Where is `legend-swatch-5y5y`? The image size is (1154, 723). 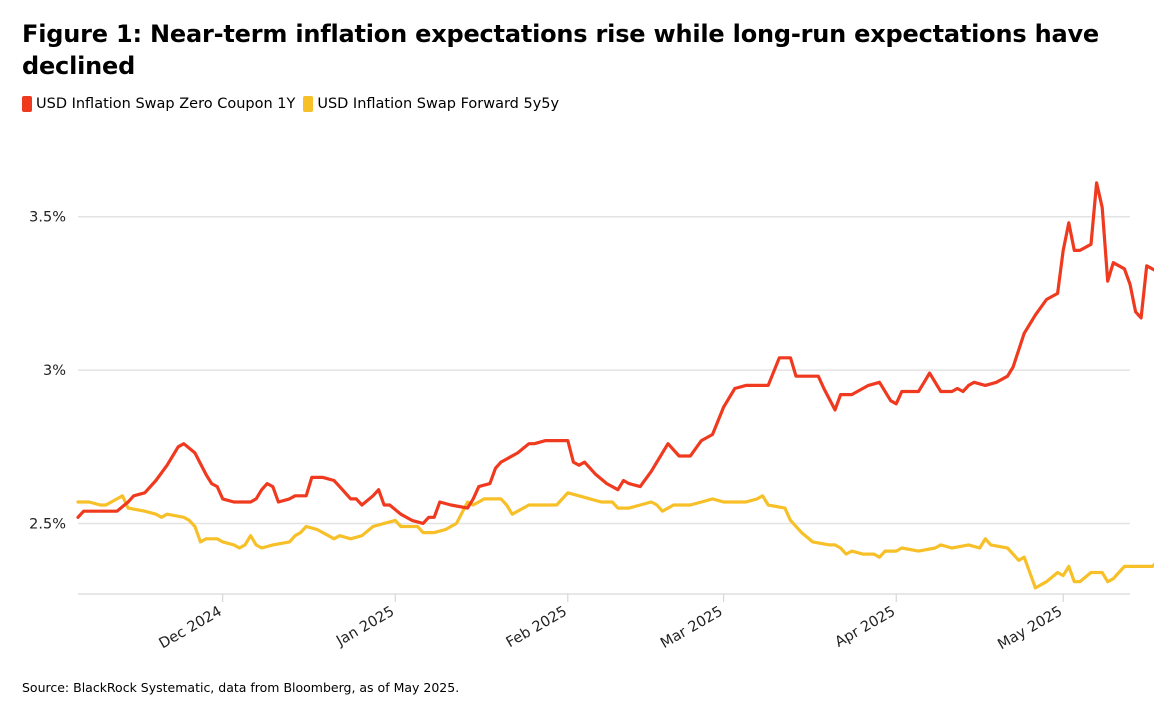 legend-swatch-5y5y is located at coordinates (308, 104).